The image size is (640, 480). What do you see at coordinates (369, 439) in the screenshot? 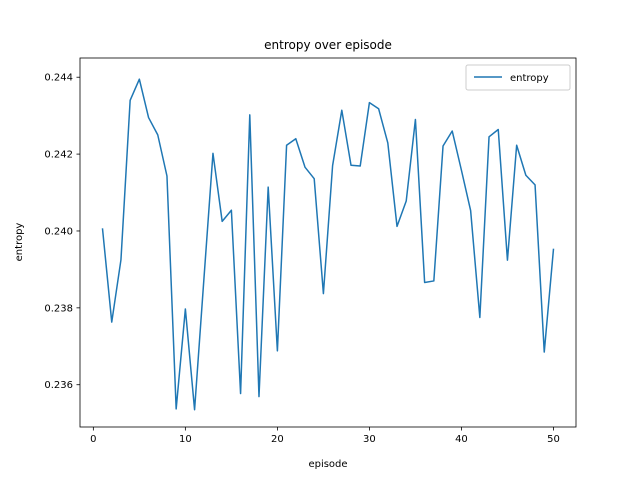
I see `x-tick-label: 30` at bounding box center [369, 439].